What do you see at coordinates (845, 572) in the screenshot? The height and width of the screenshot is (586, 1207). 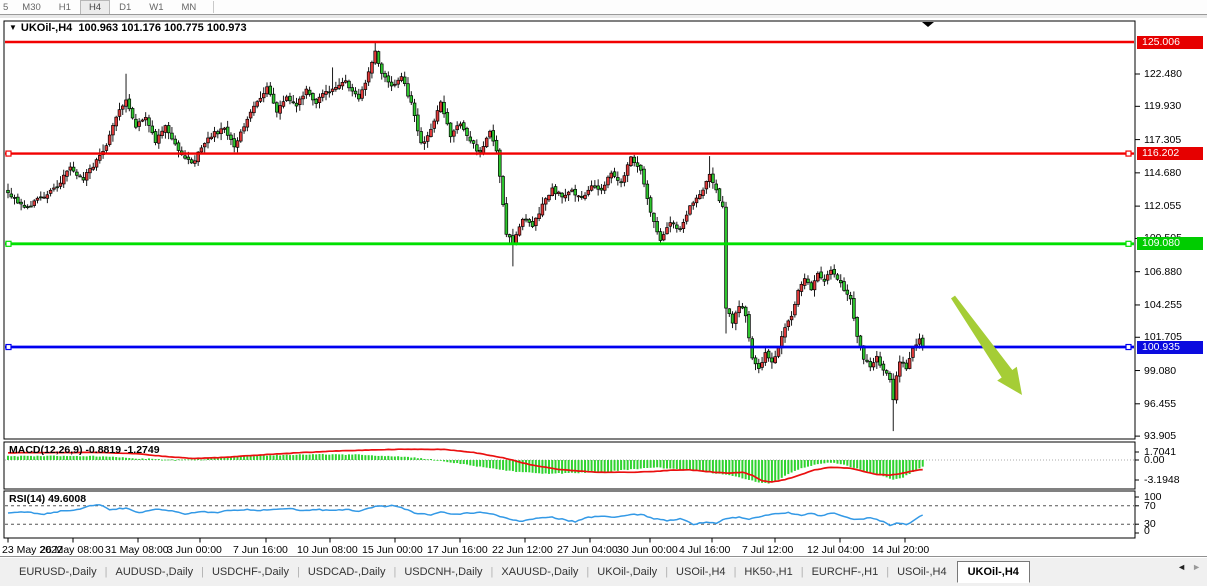 I see `chart-tab-eurchfh1: EURCHF-,H1` at bounding box center [845, 572].